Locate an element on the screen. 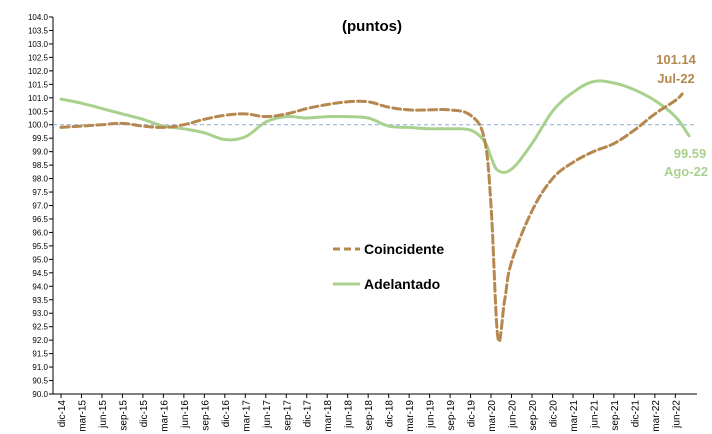  y-tick-label: 92.0 is located at coordinates (40, 340).